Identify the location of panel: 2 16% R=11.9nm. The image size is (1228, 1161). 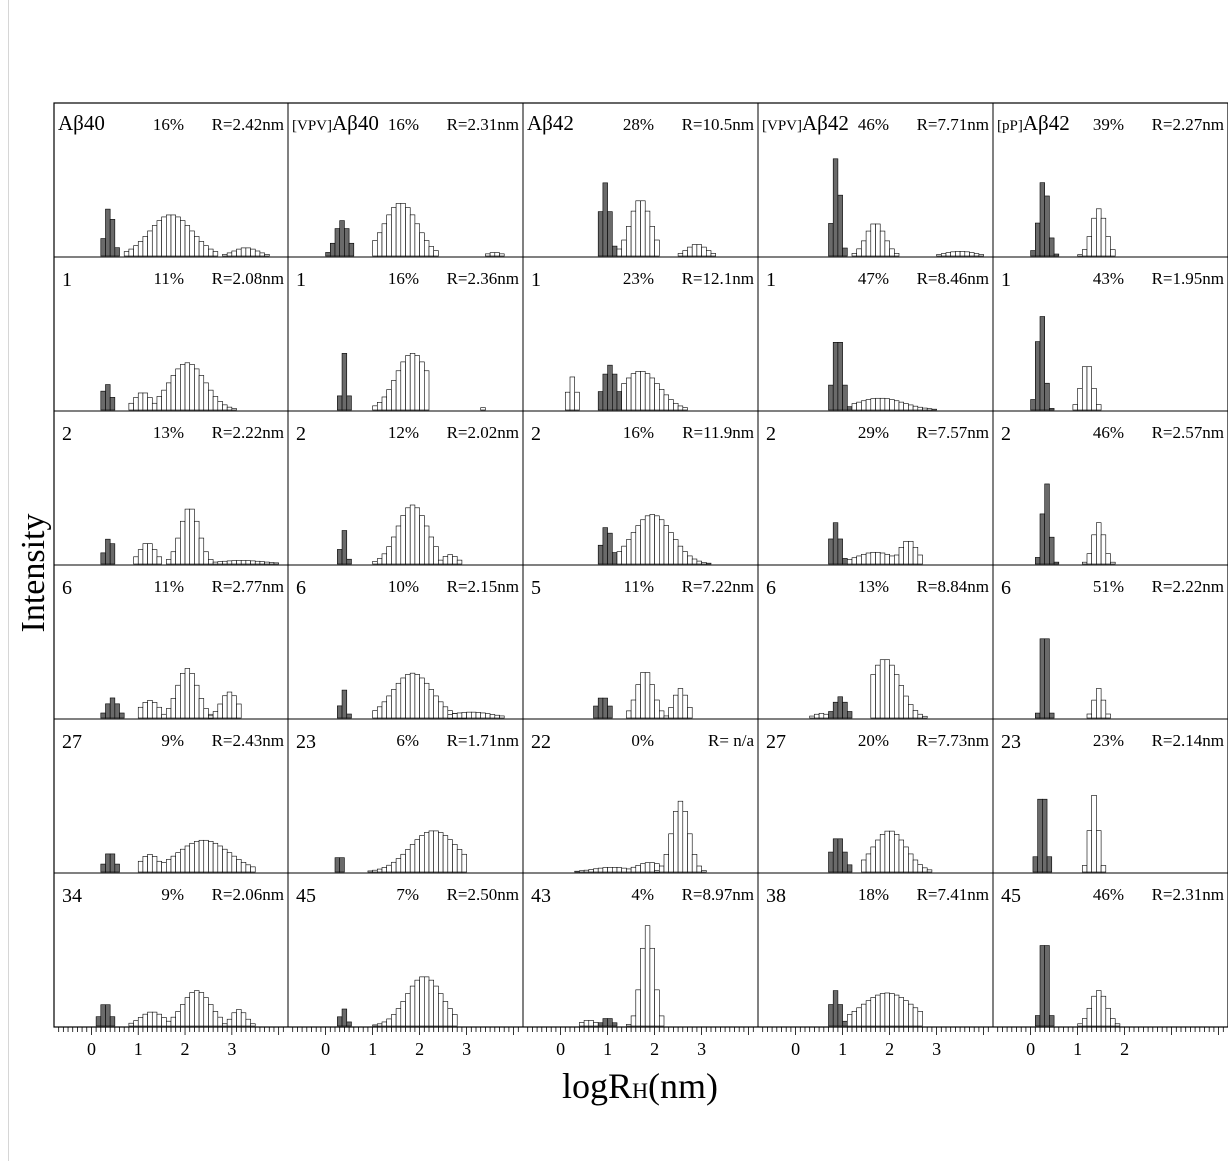
(642, 494).